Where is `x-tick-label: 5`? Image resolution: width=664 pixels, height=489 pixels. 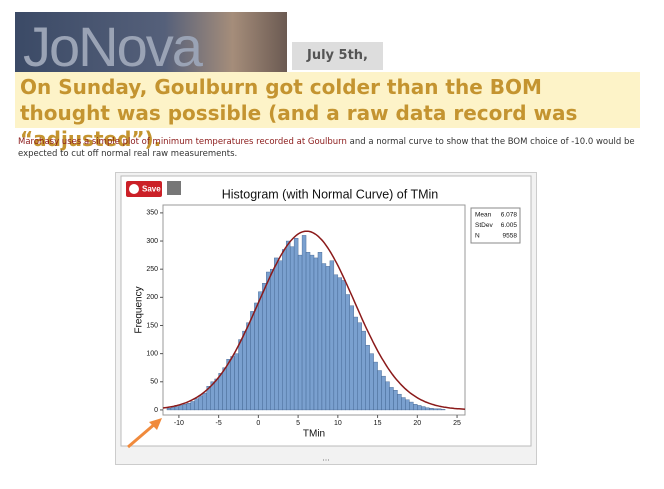 x-tick-label: 5 is located at coordinates (298, 423).